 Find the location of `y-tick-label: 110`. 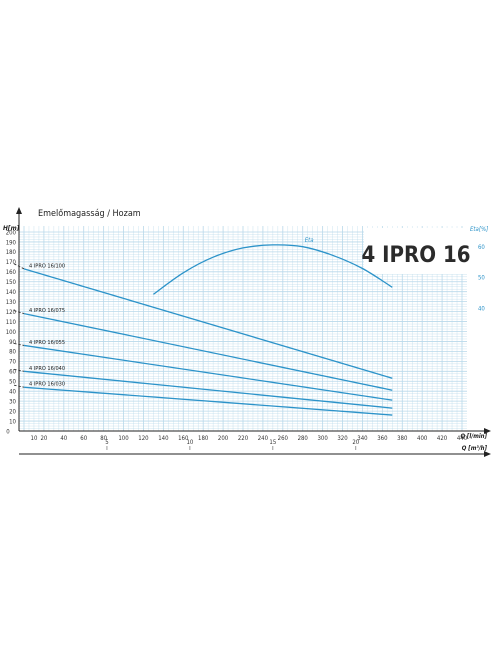

y-tick-label: 110 is located at coordinates (11, 322).